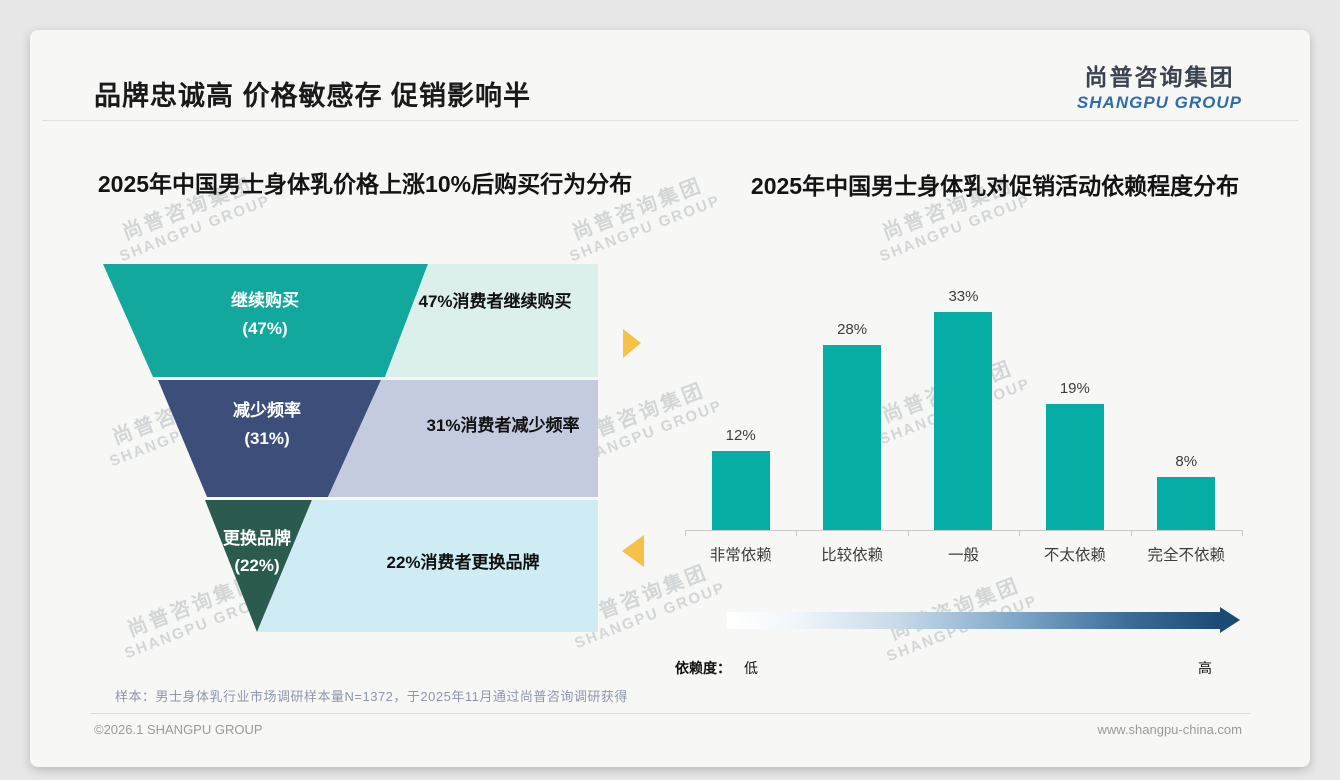  Describe the element at coordinates (178, 729) in the screenshot. I see `copyright-text: ©2026.1 SHANGPU GROUP` at that location.